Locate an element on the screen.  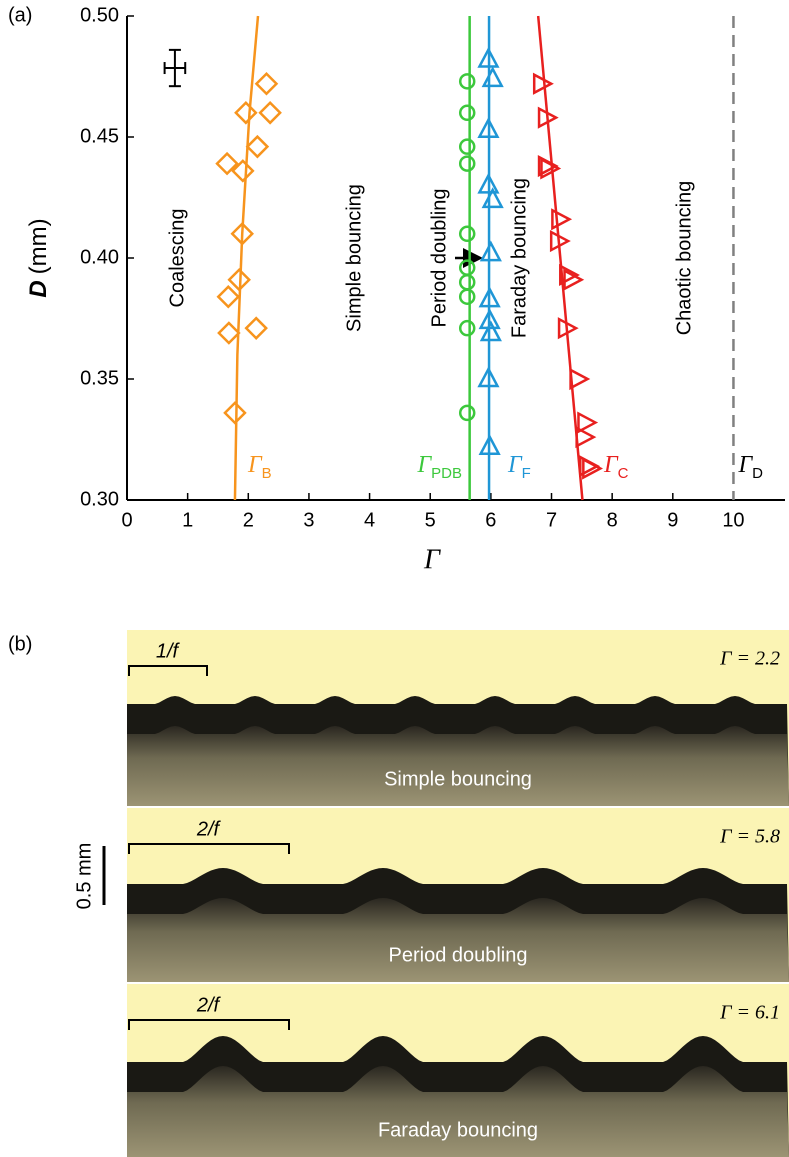
y-tick-label: 0.50 is located at coordinates (99, 15).